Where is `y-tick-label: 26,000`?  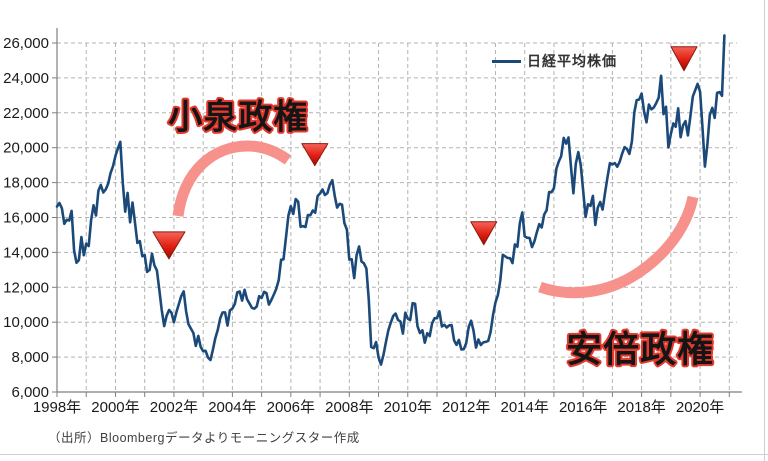
y-tick-label: 26,000 is located at coordinates (26, 43).